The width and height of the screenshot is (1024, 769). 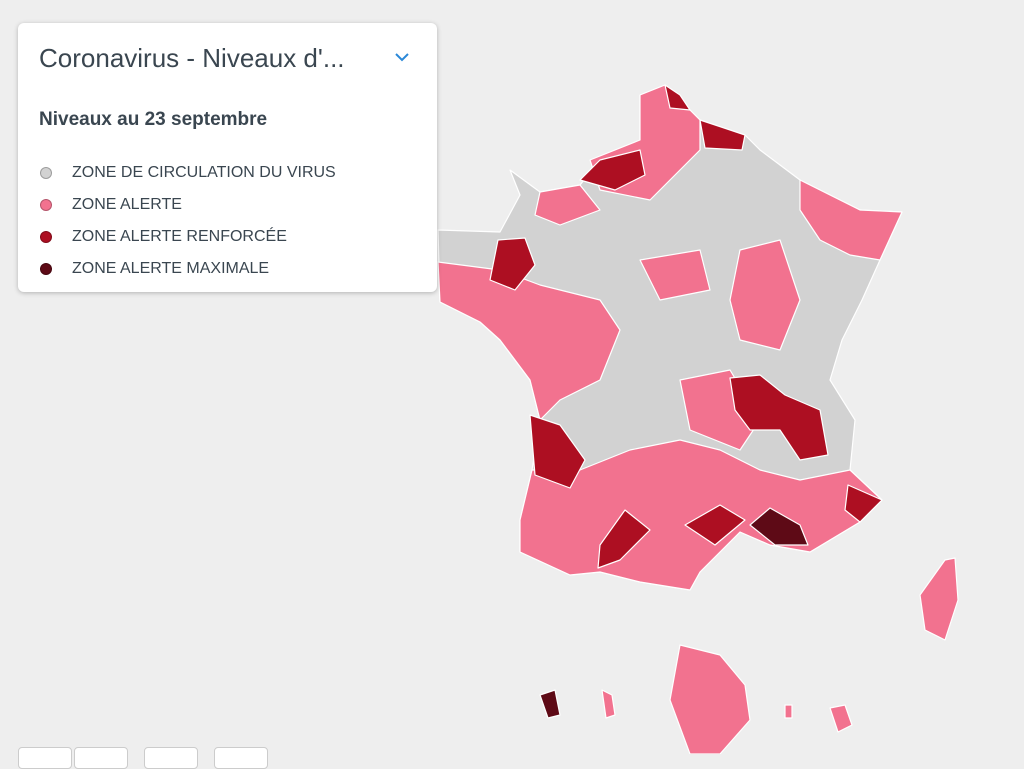 I want to click on nord-dept, so click(x=722, y=135).